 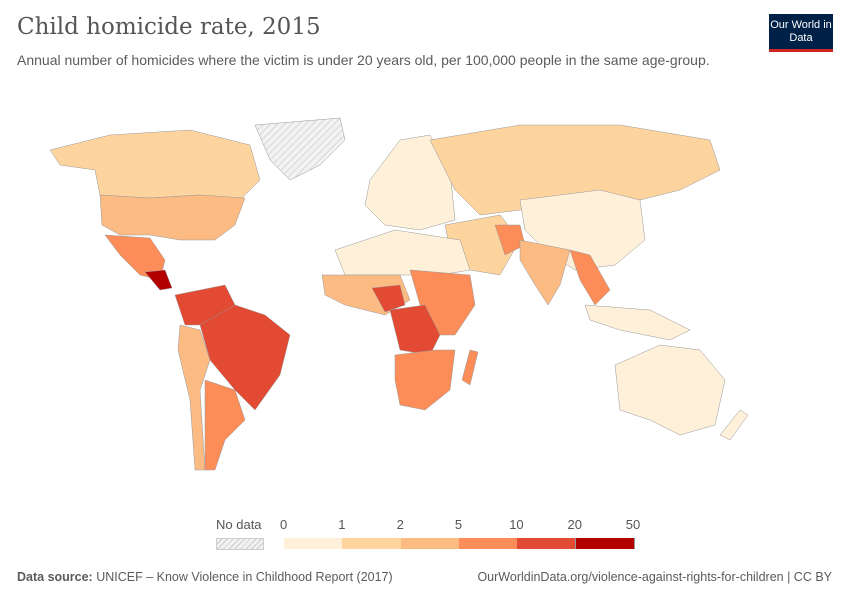 I want to click on region-brazil, so click(x=245, y=357).